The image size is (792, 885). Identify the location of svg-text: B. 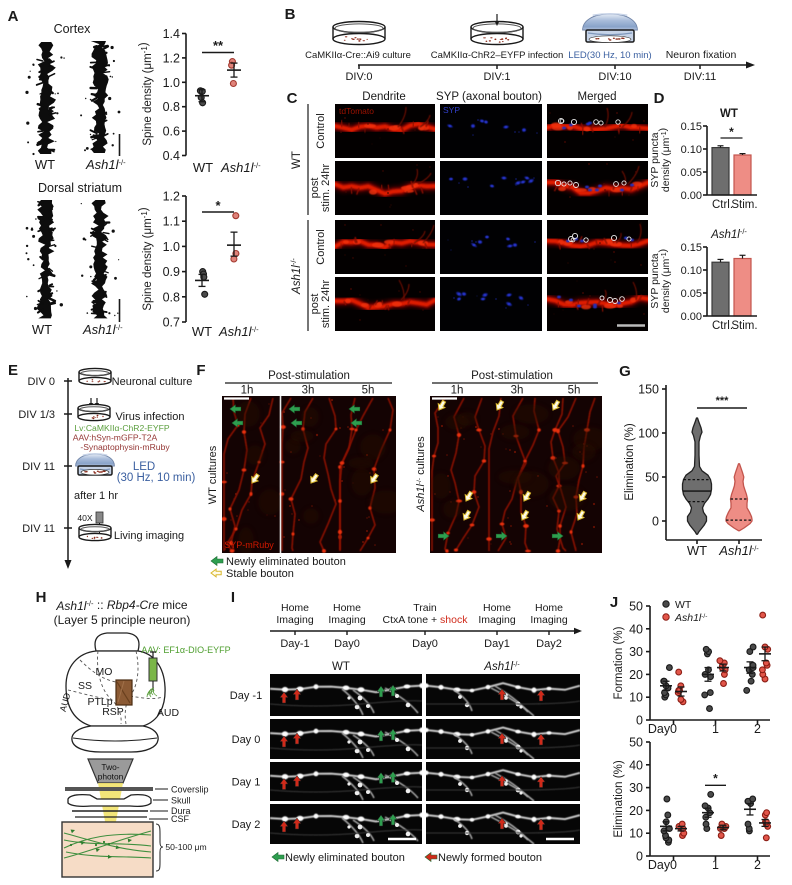
(290, 14).